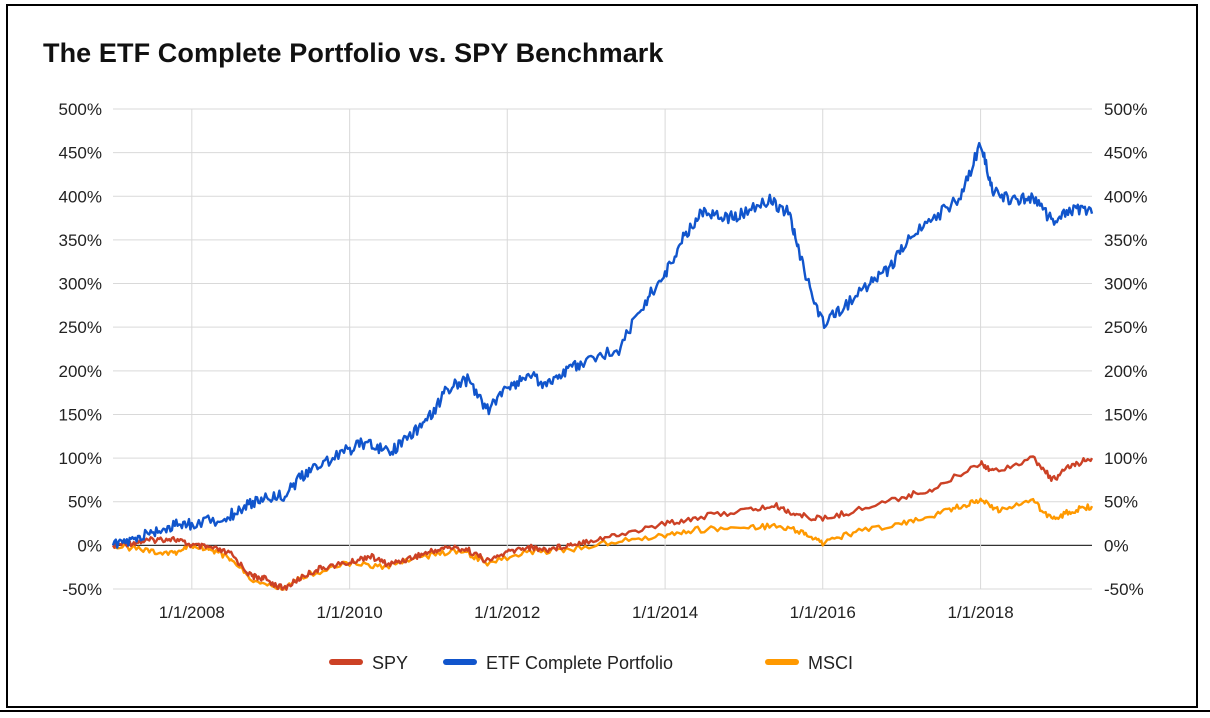 This screenshot has width=1210, height=718. I want to click on x-tick-label: 1/1/2010, so click(350, 612).